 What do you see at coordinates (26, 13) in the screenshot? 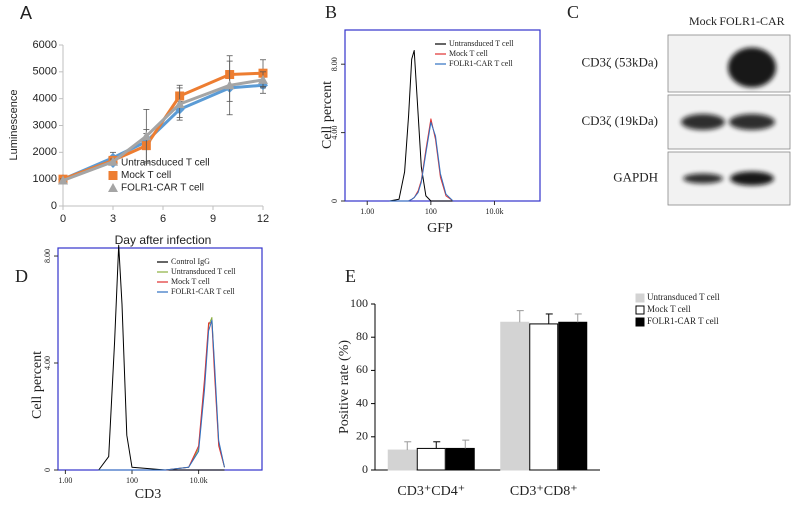
I see `panel-letter: A` at bounding box center [26, 13].